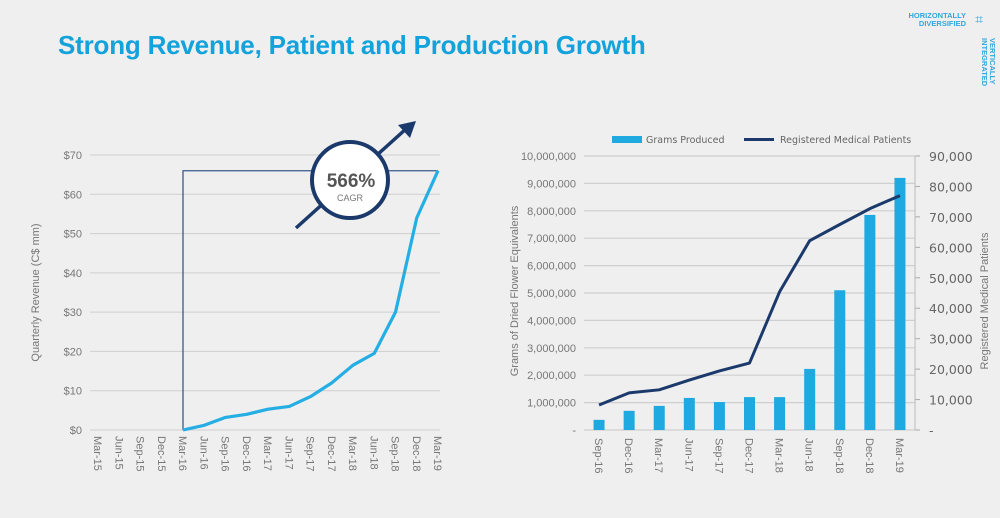  I want to click on y-tick-label: $30, so click(73, 313).